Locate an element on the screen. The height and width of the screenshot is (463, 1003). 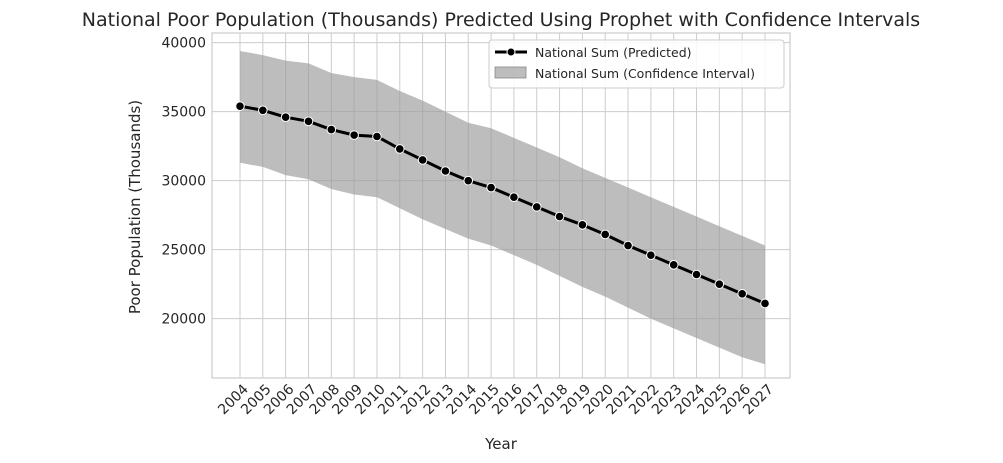
data-point-2010 is located at coordinates (377, 136).